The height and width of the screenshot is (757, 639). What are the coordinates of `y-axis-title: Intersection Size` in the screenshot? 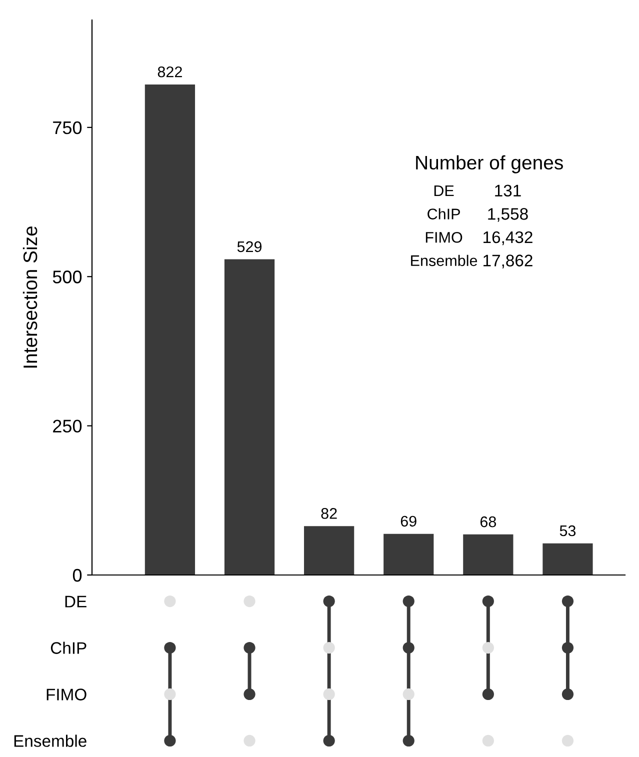 It's located at (30, 297).